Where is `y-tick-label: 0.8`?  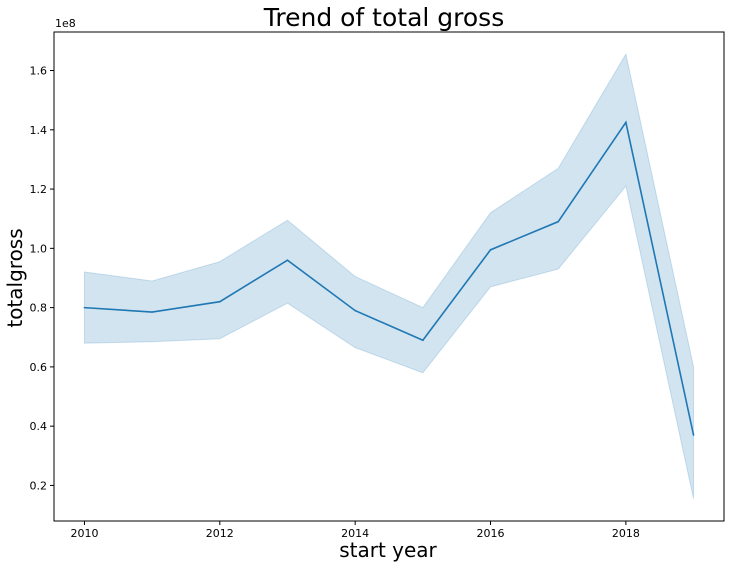 y-tick-label: 0.8 is located at coordinates (39, 308).